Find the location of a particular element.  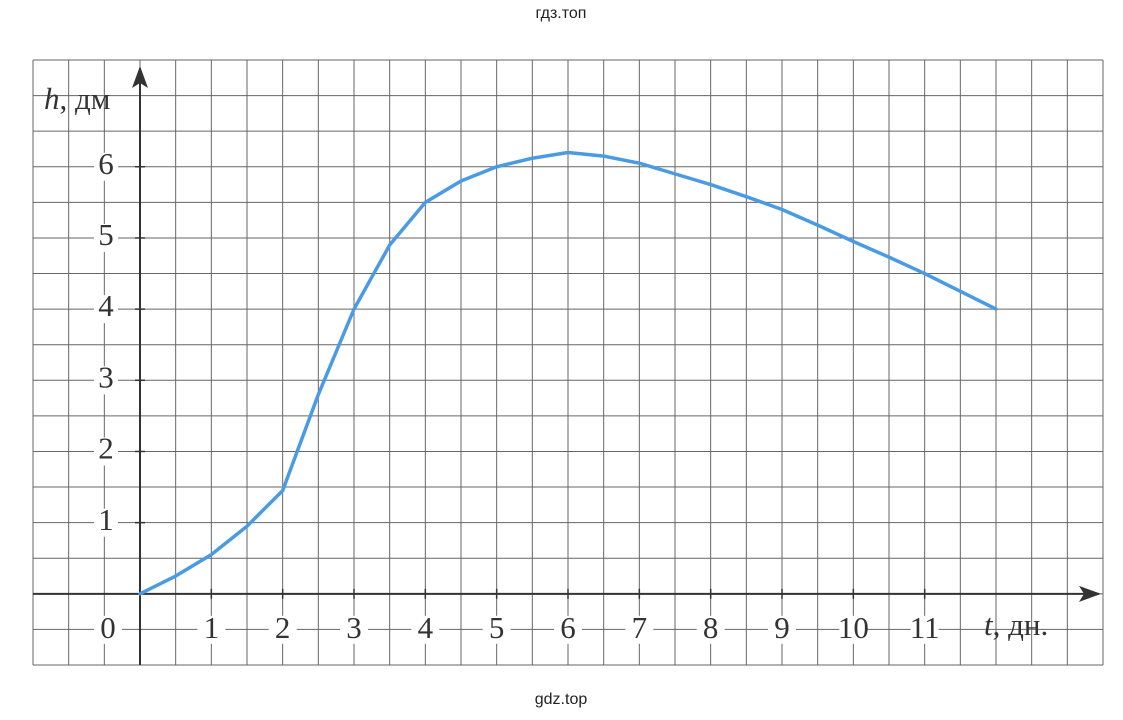

y-axis-arrow is located at coordinates (140, 77).